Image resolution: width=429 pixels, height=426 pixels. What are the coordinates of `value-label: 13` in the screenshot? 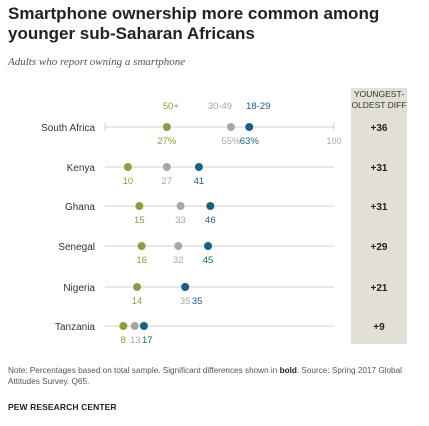 It's located at (135, 340).